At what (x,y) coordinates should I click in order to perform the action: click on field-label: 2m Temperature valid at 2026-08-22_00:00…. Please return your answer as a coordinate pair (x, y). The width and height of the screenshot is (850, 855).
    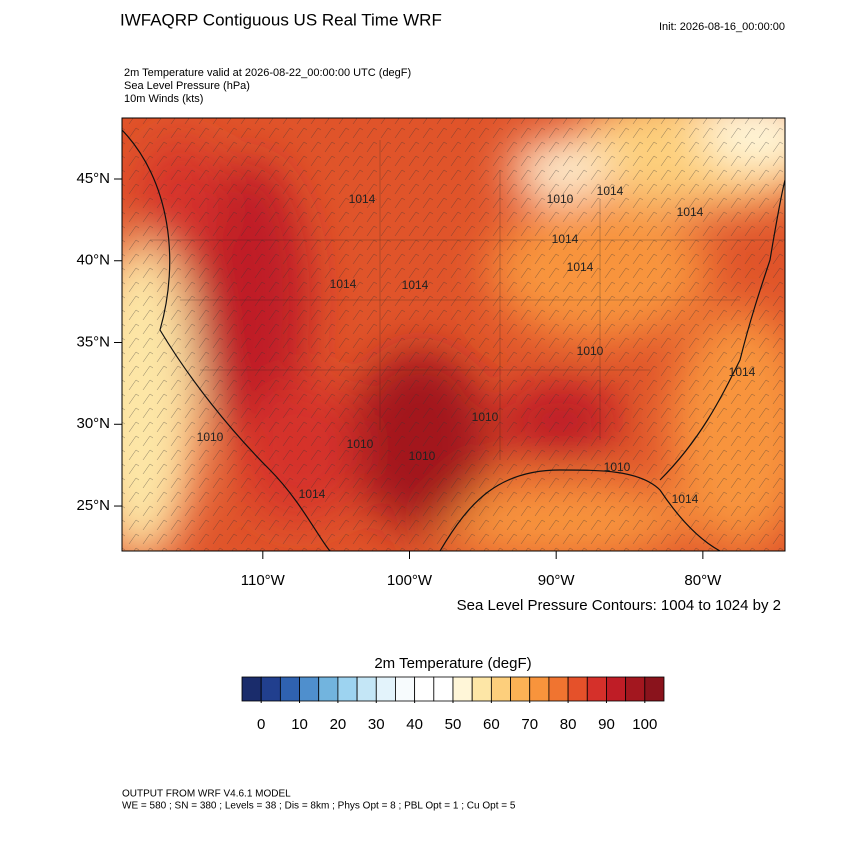
    Looking at the image, I should click on (267, 73).